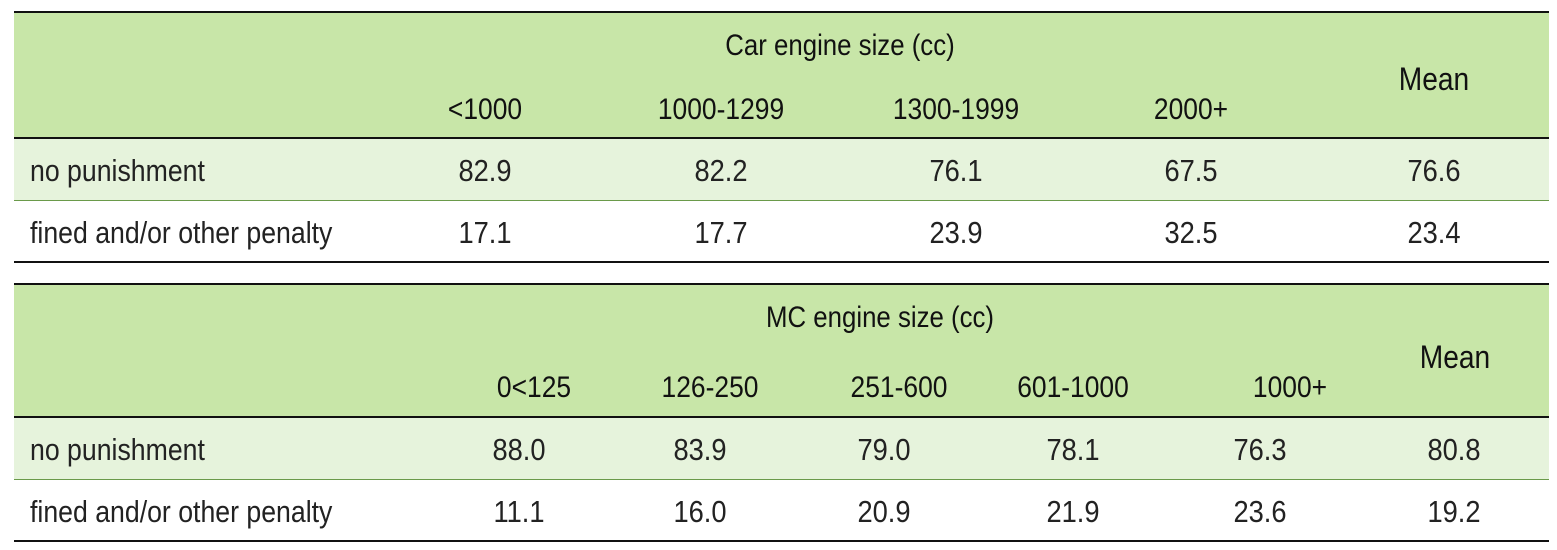  What do you see at coordinates (1073, 387) in the screenshot?
I see `mc-col-header-4: 601-1000` at bounding box center [1073, 387].